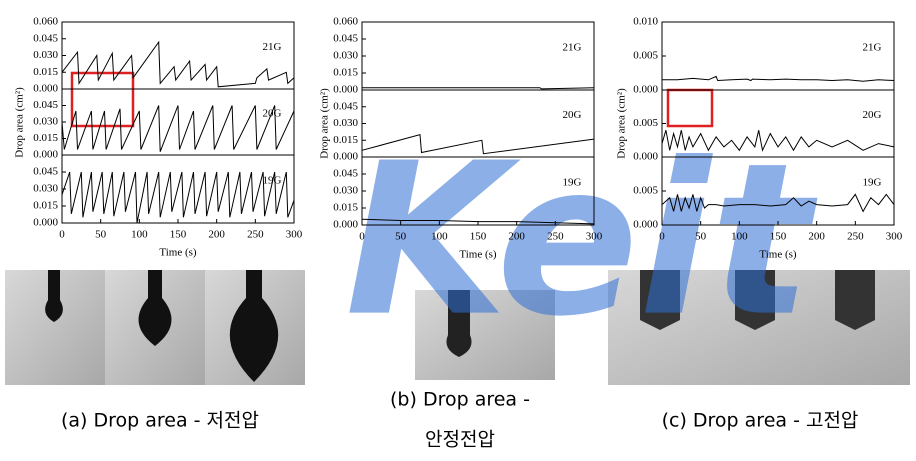 This screenshot has width=916, height=461. Describe the element at coordinates (759, 327) in the screenshot. I see `photo-strip-c` at that location.